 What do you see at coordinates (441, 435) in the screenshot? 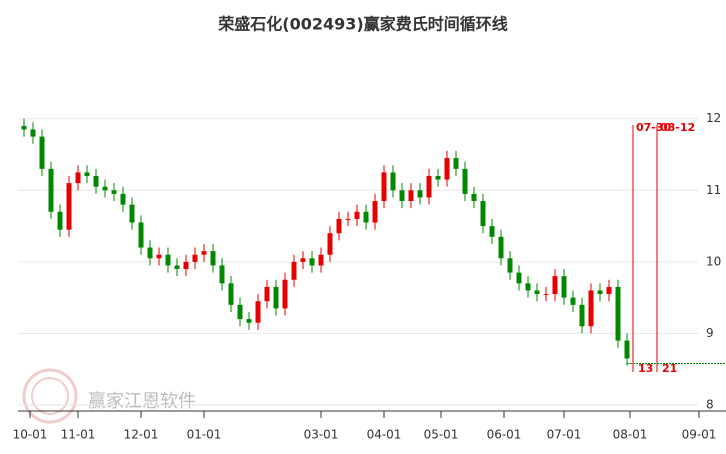
I see `x-tick-label: 05-01` at bounding box center [441, 435].